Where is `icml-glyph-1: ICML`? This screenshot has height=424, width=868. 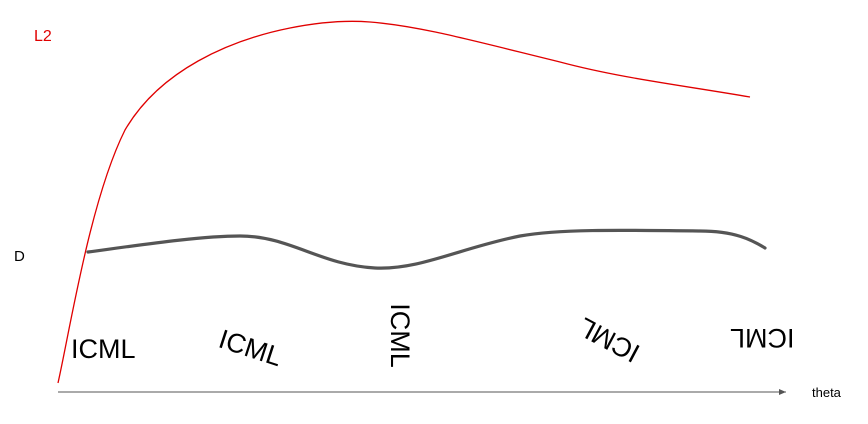
icml-glyph-1: ICML is located at coordinates (103, 349).